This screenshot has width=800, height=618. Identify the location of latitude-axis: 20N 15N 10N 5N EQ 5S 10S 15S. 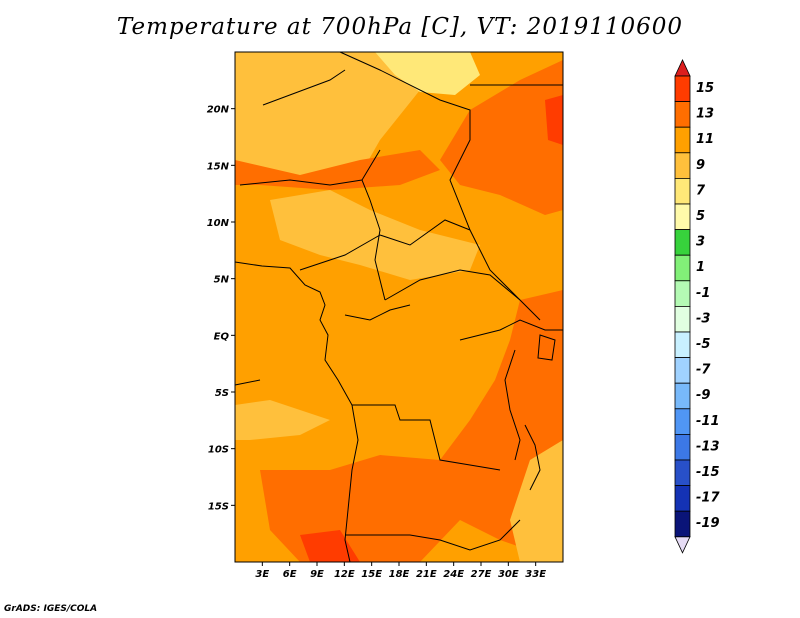
(221, 308).